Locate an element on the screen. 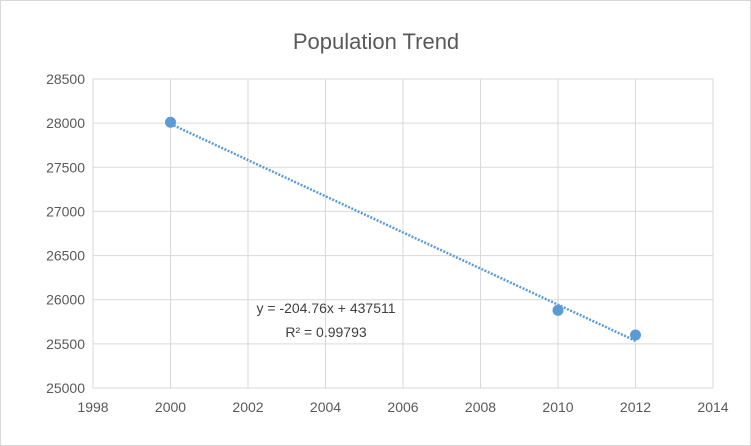  trendline-equation: y = -204.76x + 437511 is located at coordinates (325, 308).